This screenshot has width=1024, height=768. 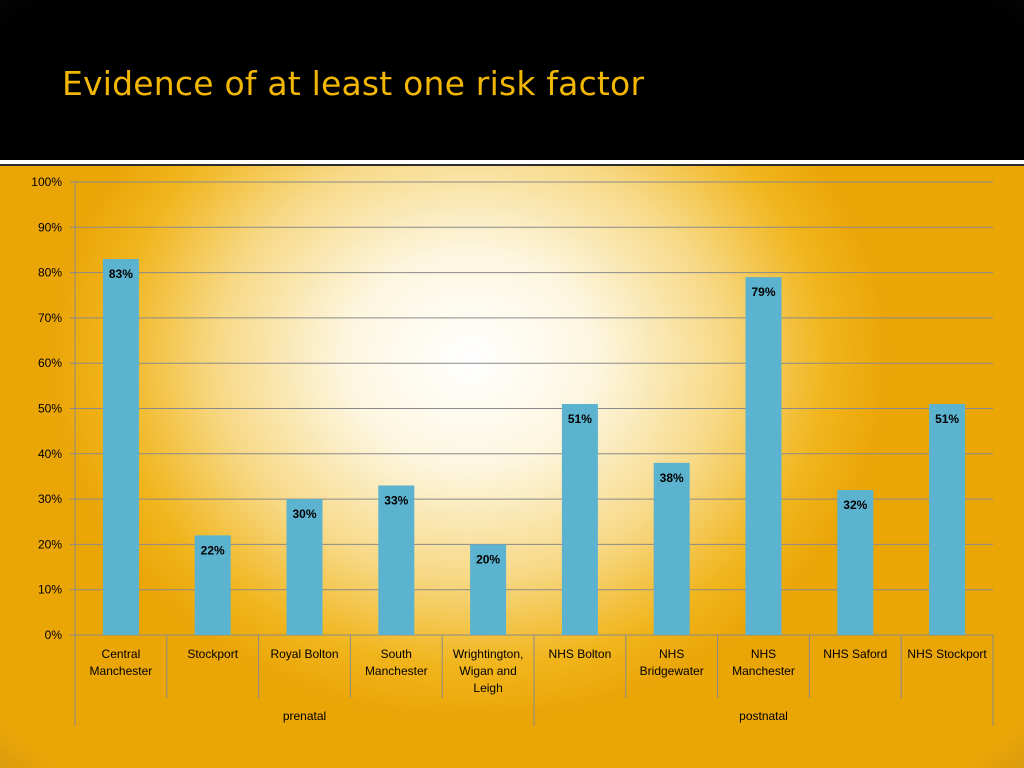 What do you see at coordinates (304, 514) in the screenshot?
I see `data-label: 30%` at bounding box center [304, 514].